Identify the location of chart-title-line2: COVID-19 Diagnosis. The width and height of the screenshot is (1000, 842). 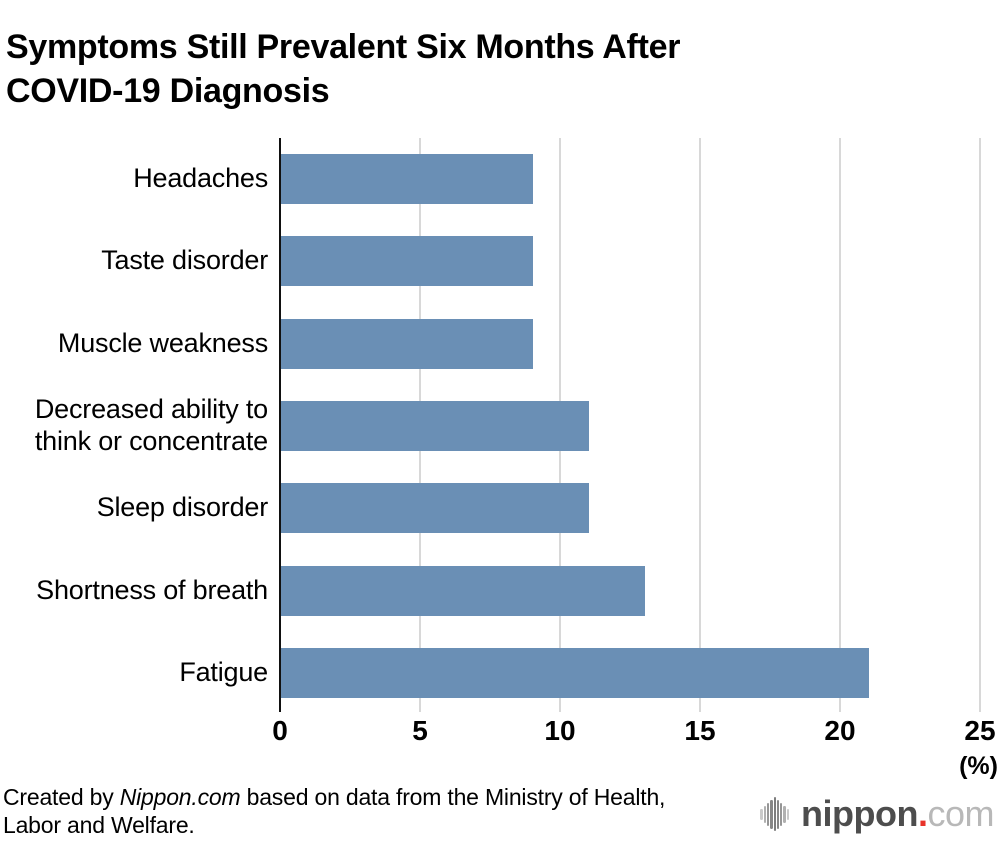
(168, 90).